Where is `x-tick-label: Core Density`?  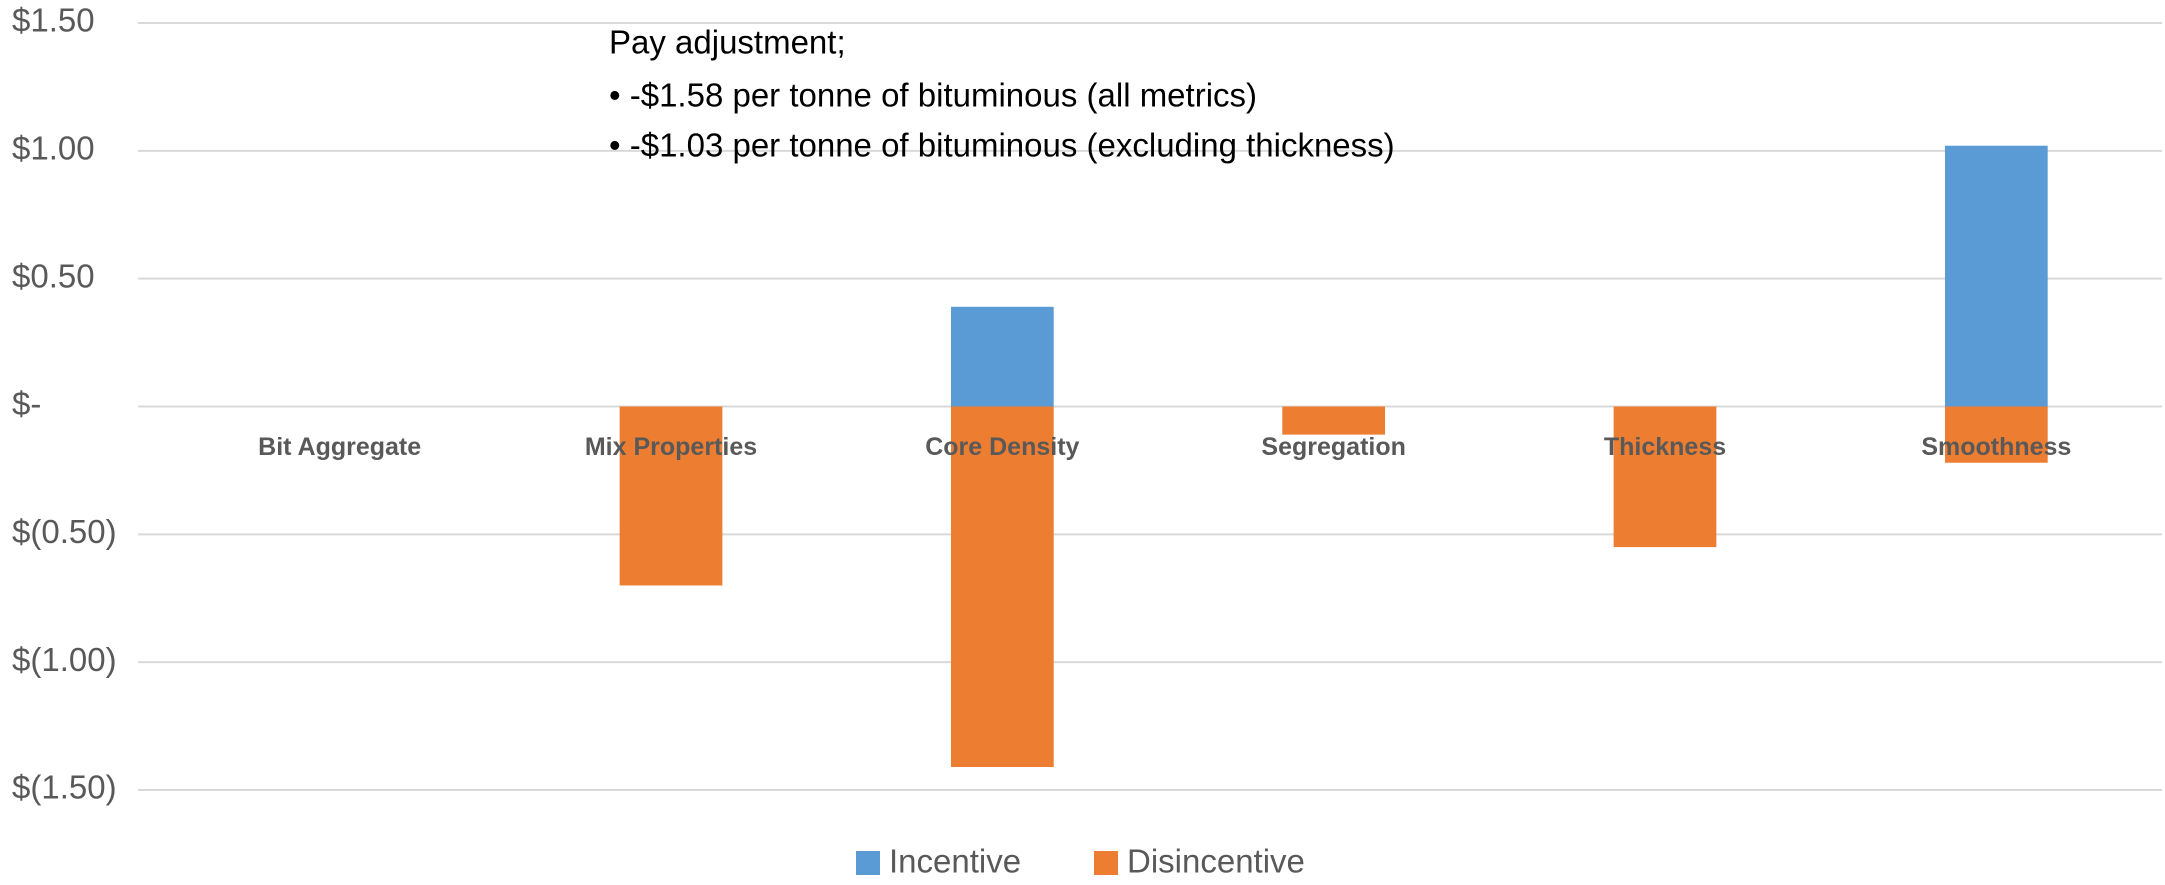
x-tick-label: Core Density is located at coordinates (1002, 447).